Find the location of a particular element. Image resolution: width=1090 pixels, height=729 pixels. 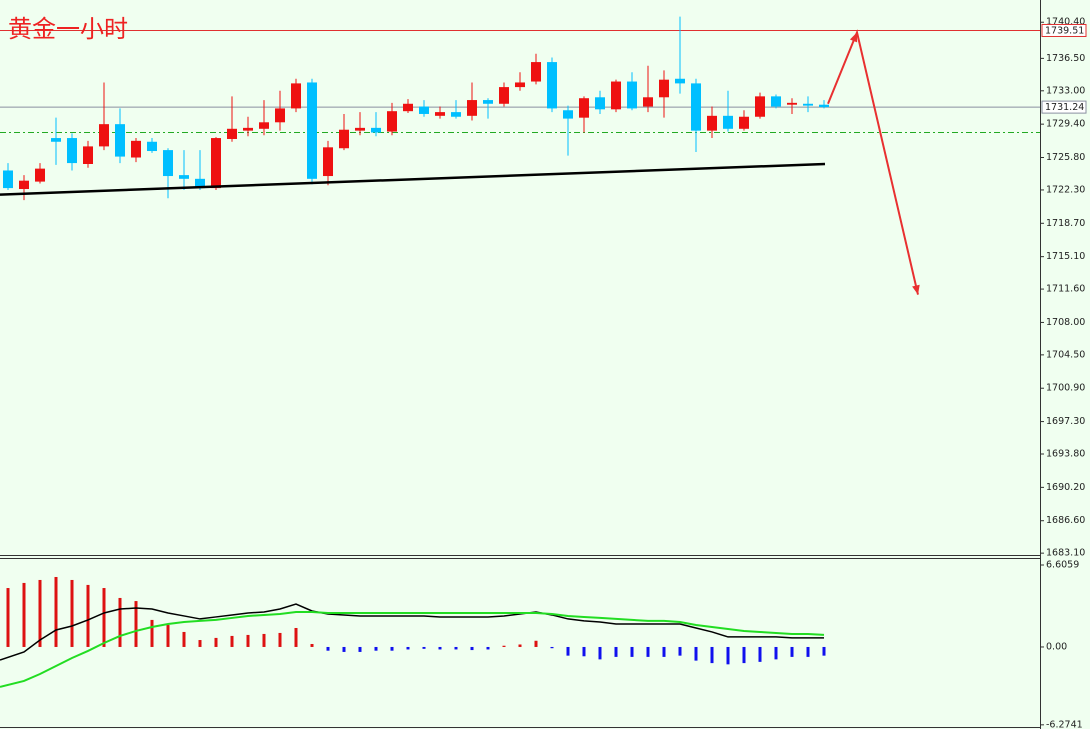

y-tick-label: 1729.40 is located at coordinates (1065, 124).